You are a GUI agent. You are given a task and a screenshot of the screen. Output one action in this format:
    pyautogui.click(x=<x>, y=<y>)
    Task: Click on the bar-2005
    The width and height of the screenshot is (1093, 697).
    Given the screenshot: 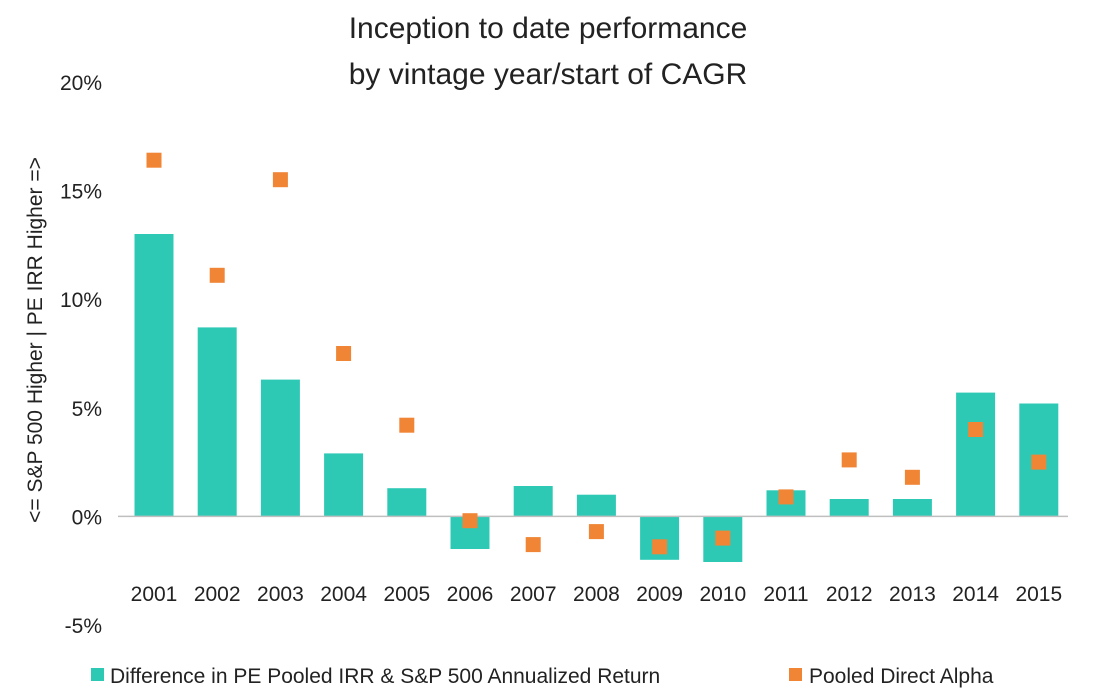 What is the action you would take?
    pyautogui.click(x=407, y=502)
    